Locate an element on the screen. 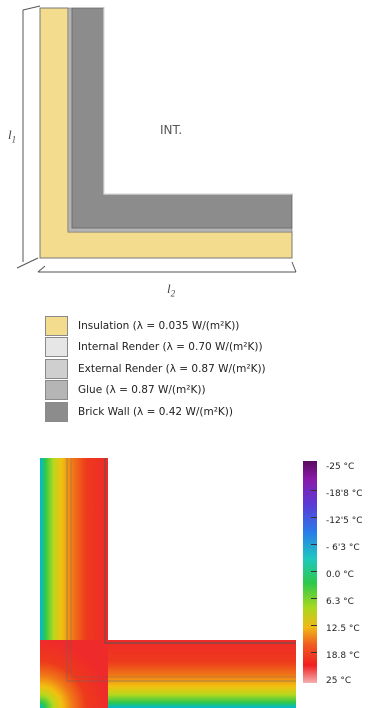 The width and height of the screenshot is (371, 708). l2-left-arrow is located at coordinates (41, 269).